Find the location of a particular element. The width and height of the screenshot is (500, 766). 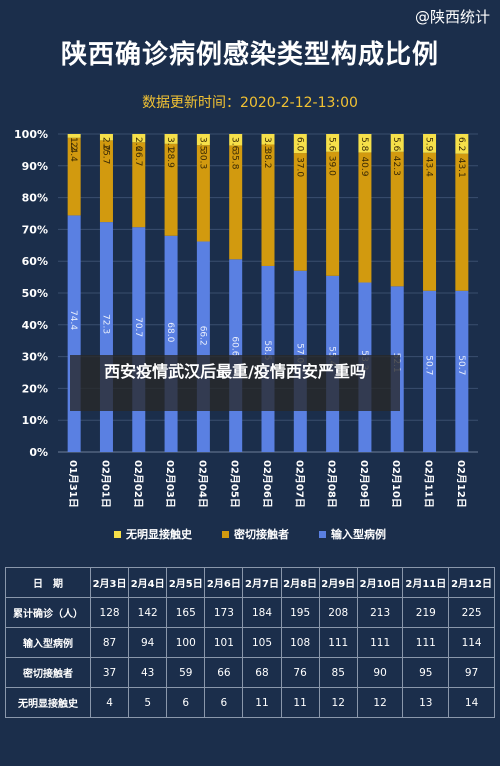

x-tick-label: 02月01日 is located at coordinates (105, 484).